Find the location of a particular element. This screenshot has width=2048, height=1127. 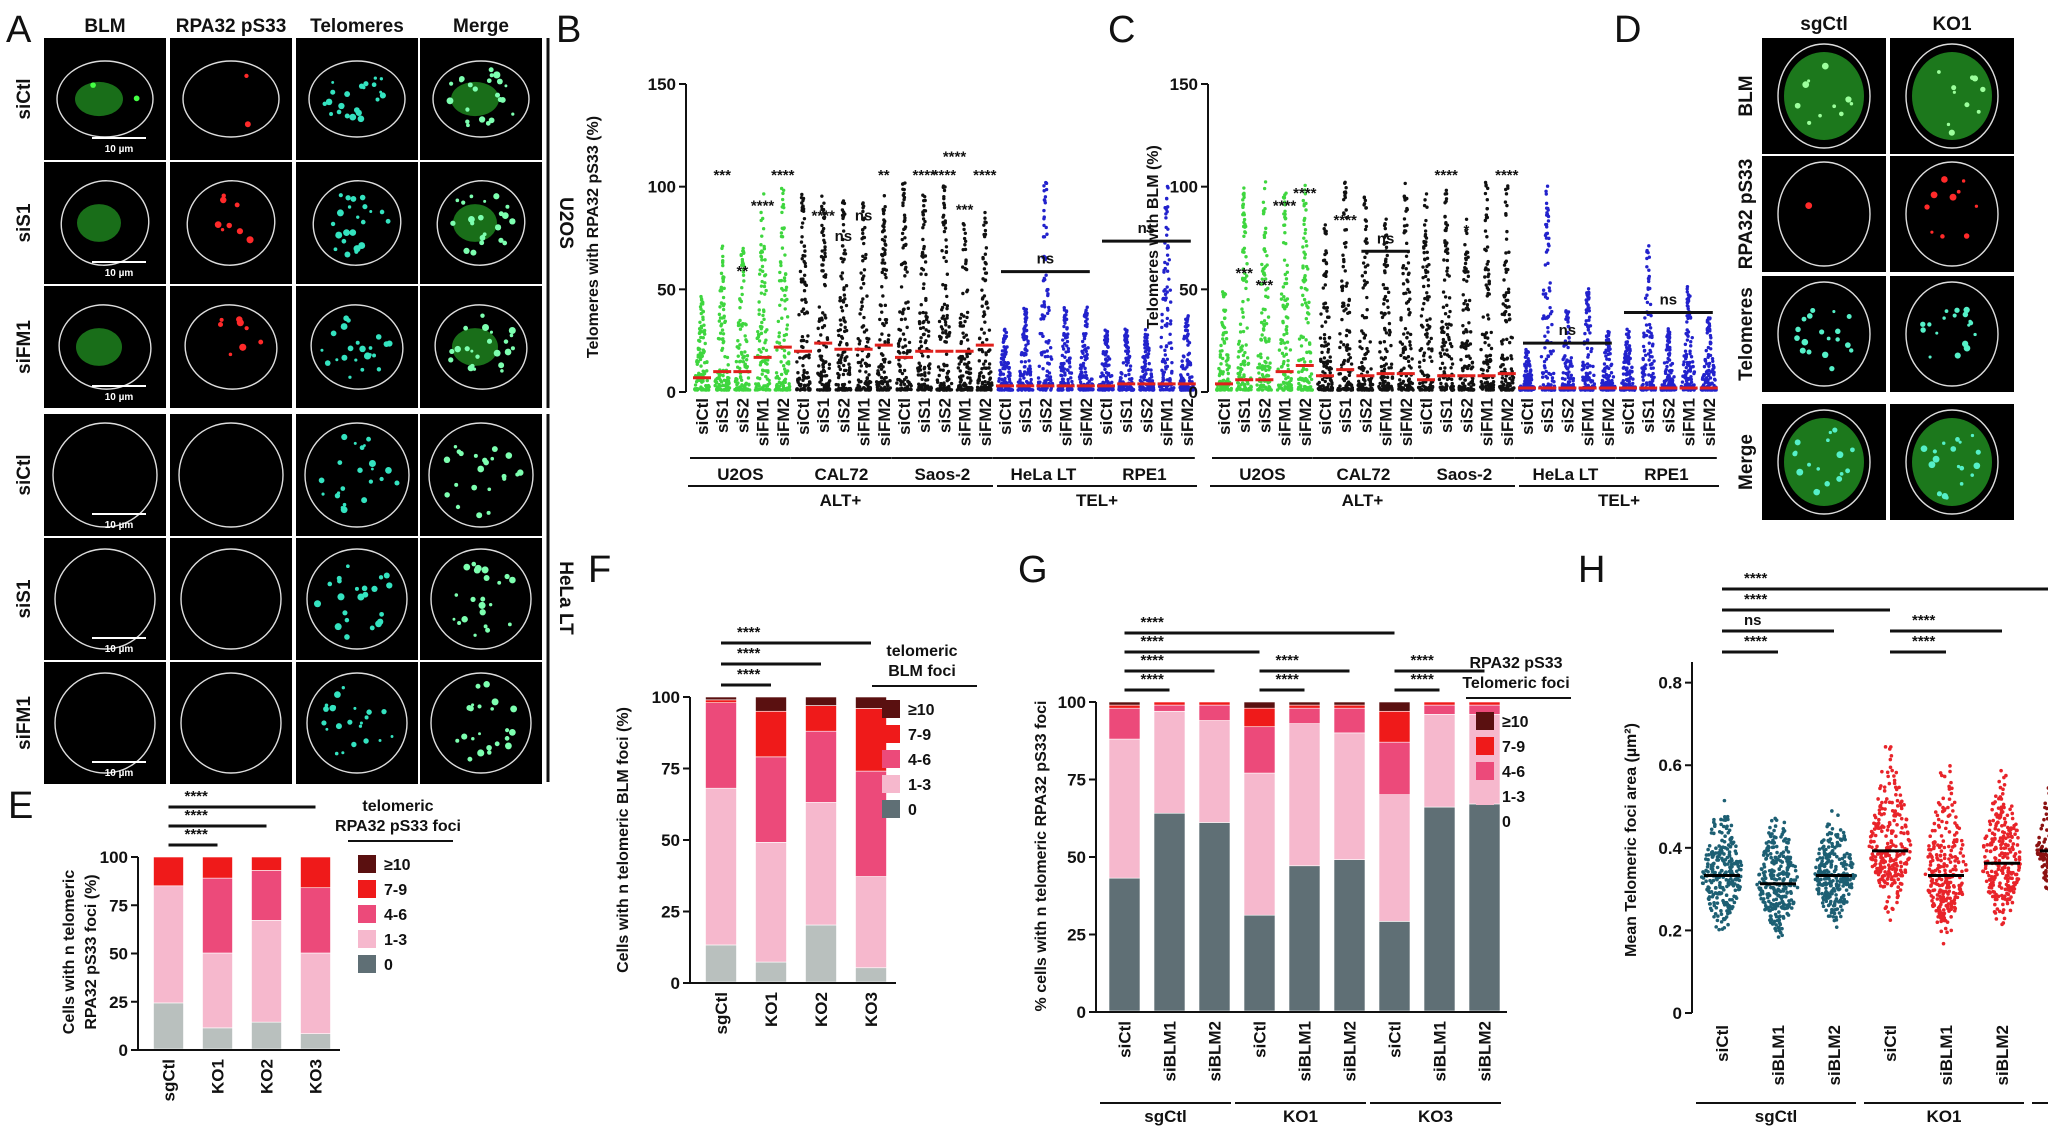

panel-letter-B: B is located at coordinates (568, 30).